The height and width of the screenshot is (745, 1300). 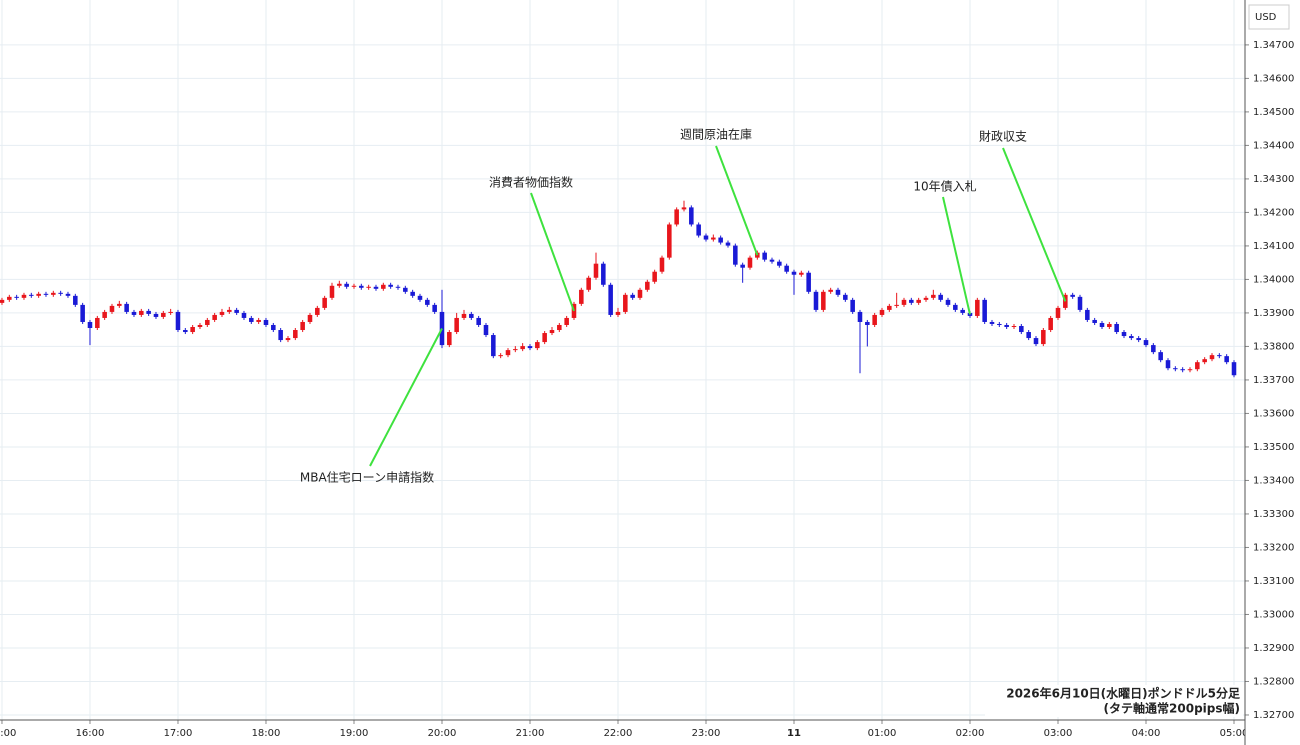 I want to click on note-line: 2026年6月10日(水曜日)ポンドドル5分足, so click(x=1123, y=693).